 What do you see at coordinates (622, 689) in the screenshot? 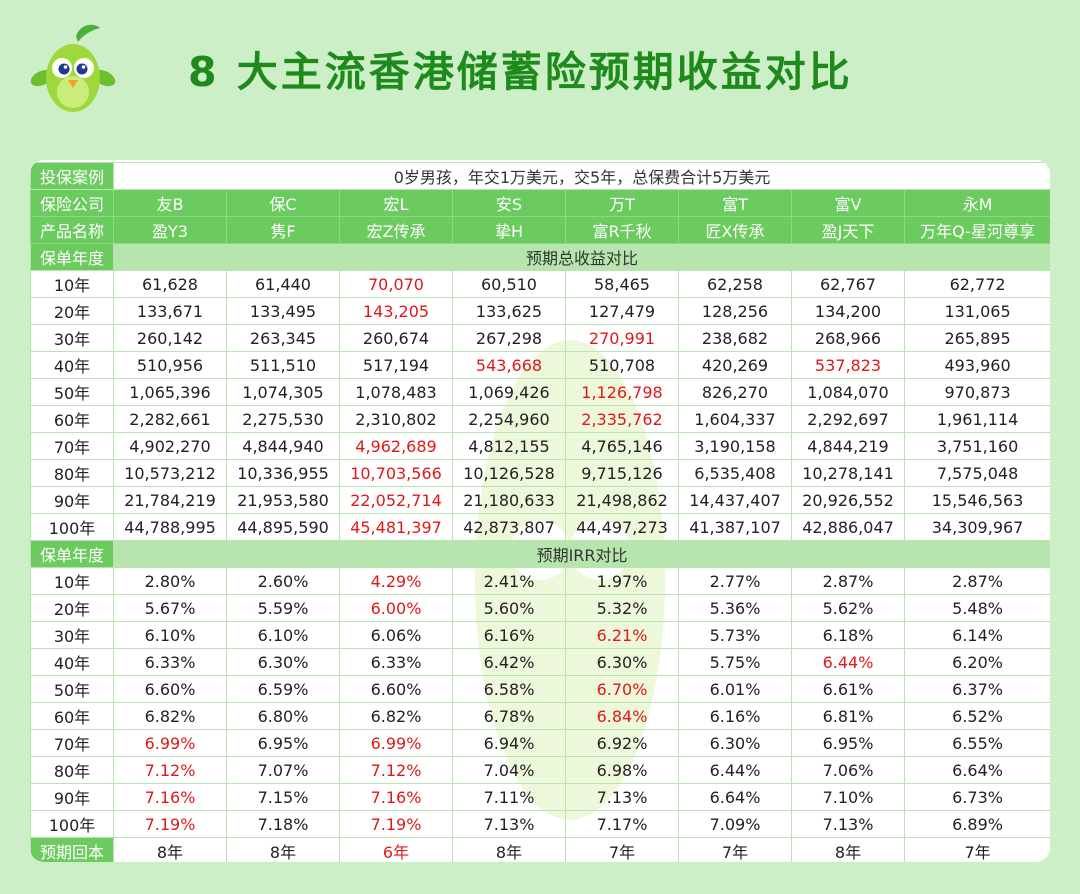
I see `value-cell: 6.70%` at bounding box center [622, 689].